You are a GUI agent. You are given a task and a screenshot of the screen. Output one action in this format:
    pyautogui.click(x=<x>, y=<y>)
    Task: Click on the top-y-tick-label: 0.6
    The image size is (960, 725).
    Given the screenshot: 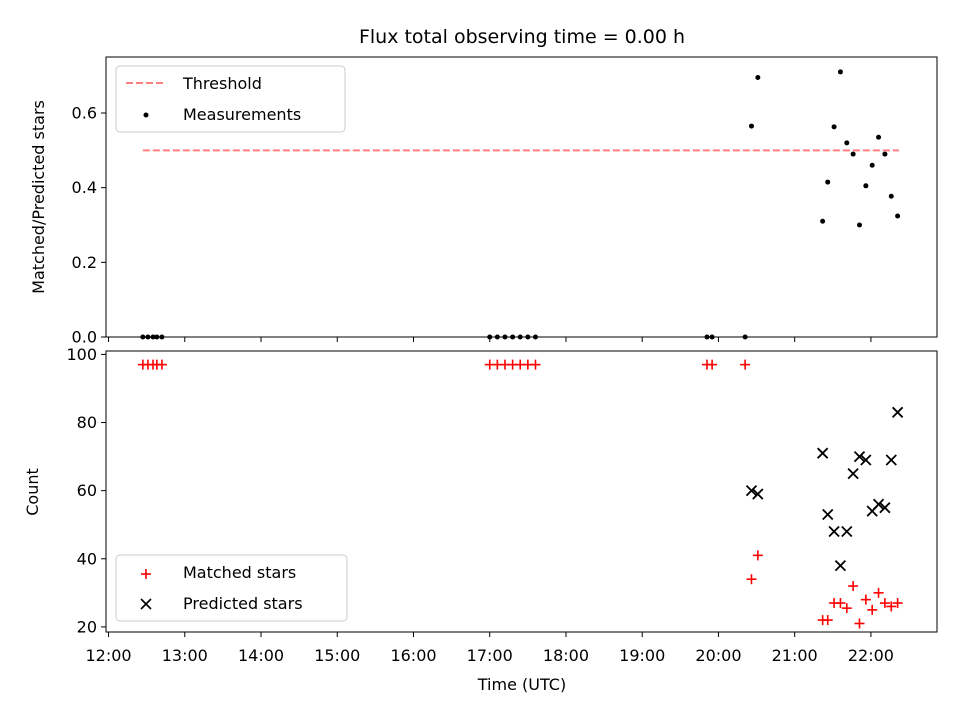 What is the action you would take?
    pyautogui.click(x=84, y=113)
    